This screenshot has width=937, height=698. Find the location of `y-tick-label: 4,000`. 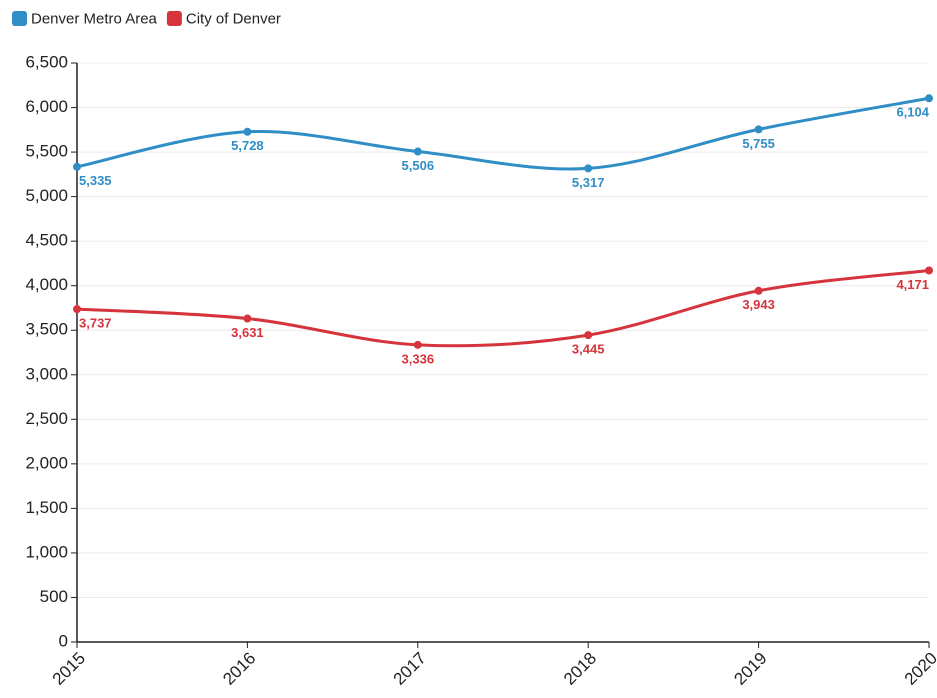

y-tick-label: 4,000 is located at coordinates (46, 284).